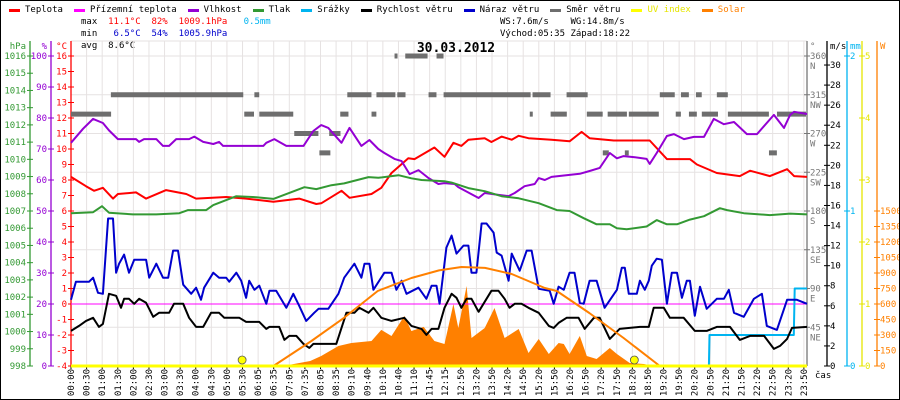 Image resolution: width=900 pixels, height=400 pixels. Describe the element at coordinates (571, 382) in the screenshot. I see `x-tick-label: 16:20` at that location.